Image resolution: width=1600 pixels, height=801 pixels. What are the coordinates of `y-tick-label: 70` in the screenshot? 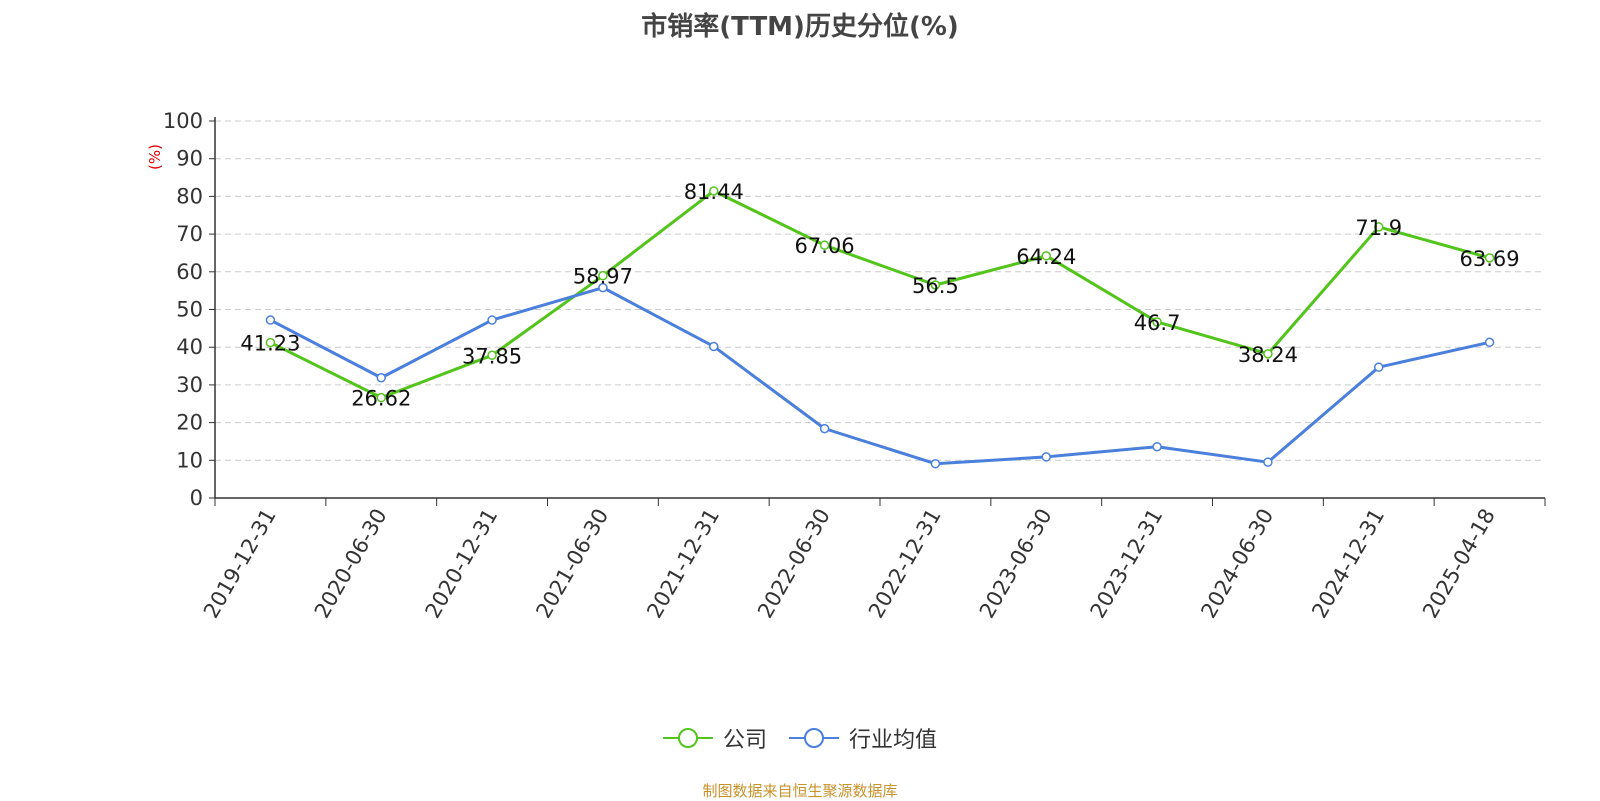 It's located at (189, 234).